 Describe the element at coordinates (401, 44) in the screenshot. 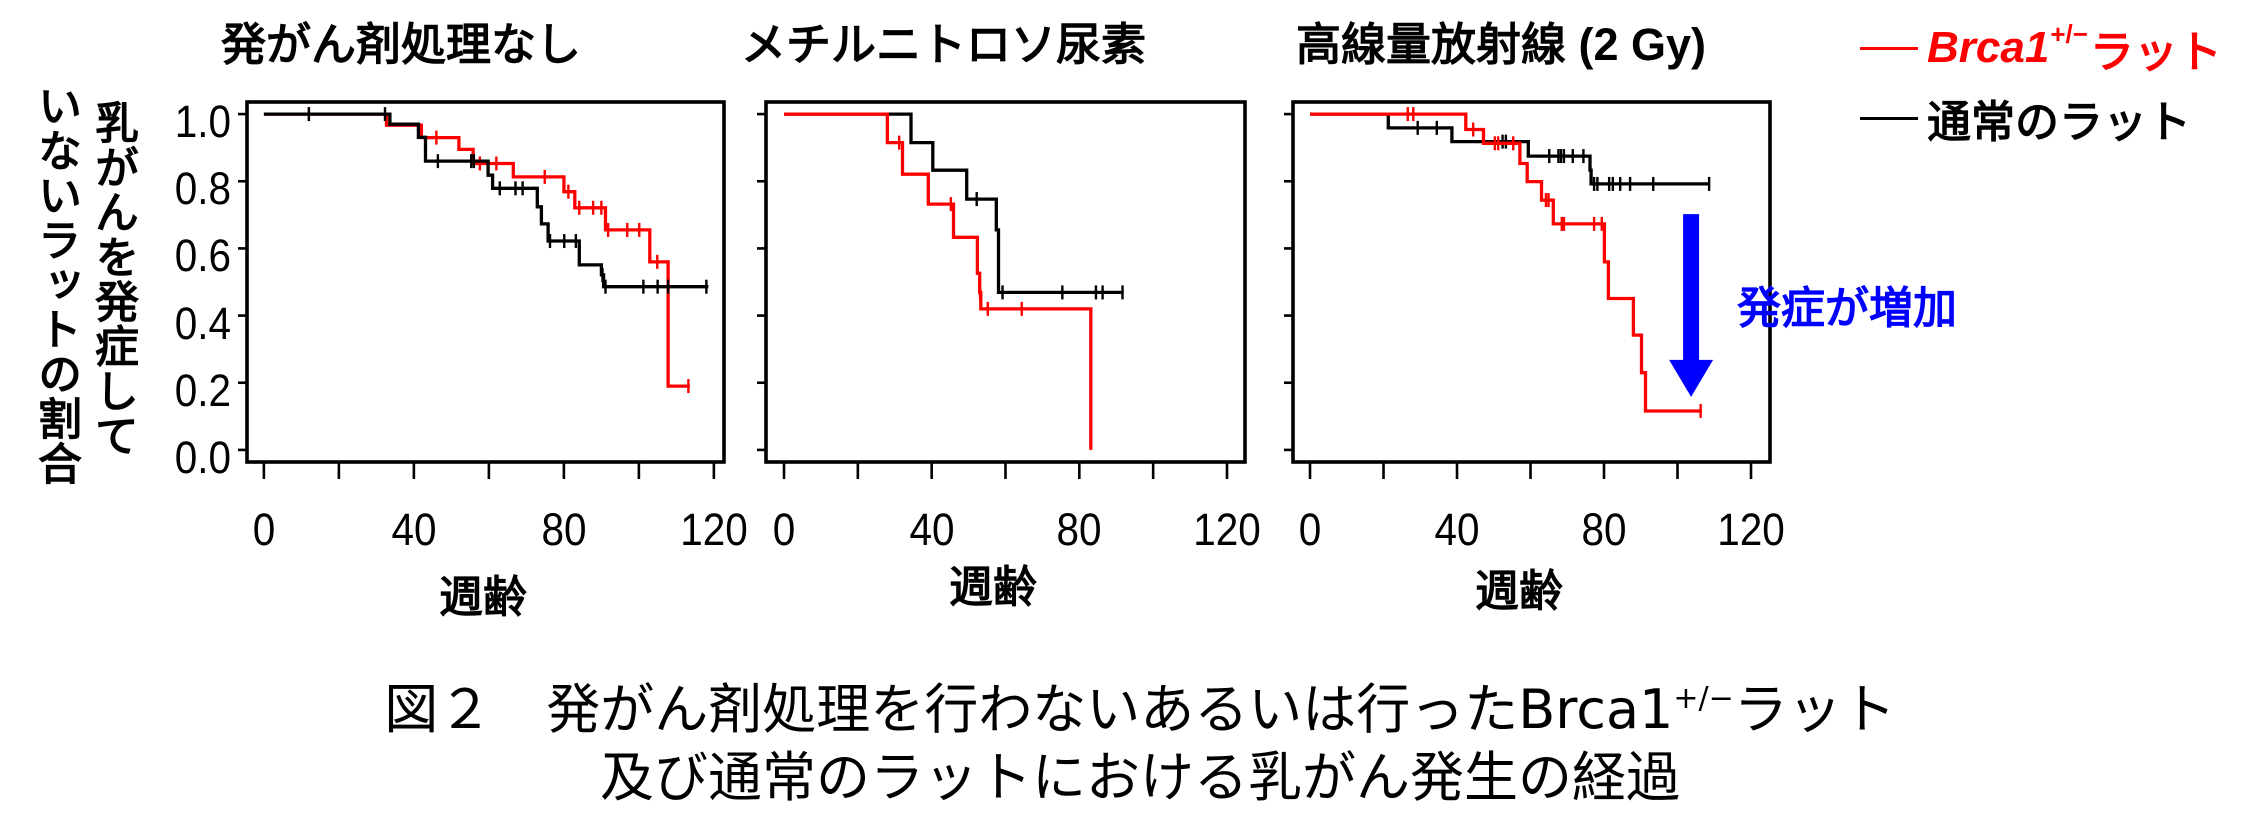

I see `chart-title-no-carcinogen: 発がん剤処理なし` at that location.